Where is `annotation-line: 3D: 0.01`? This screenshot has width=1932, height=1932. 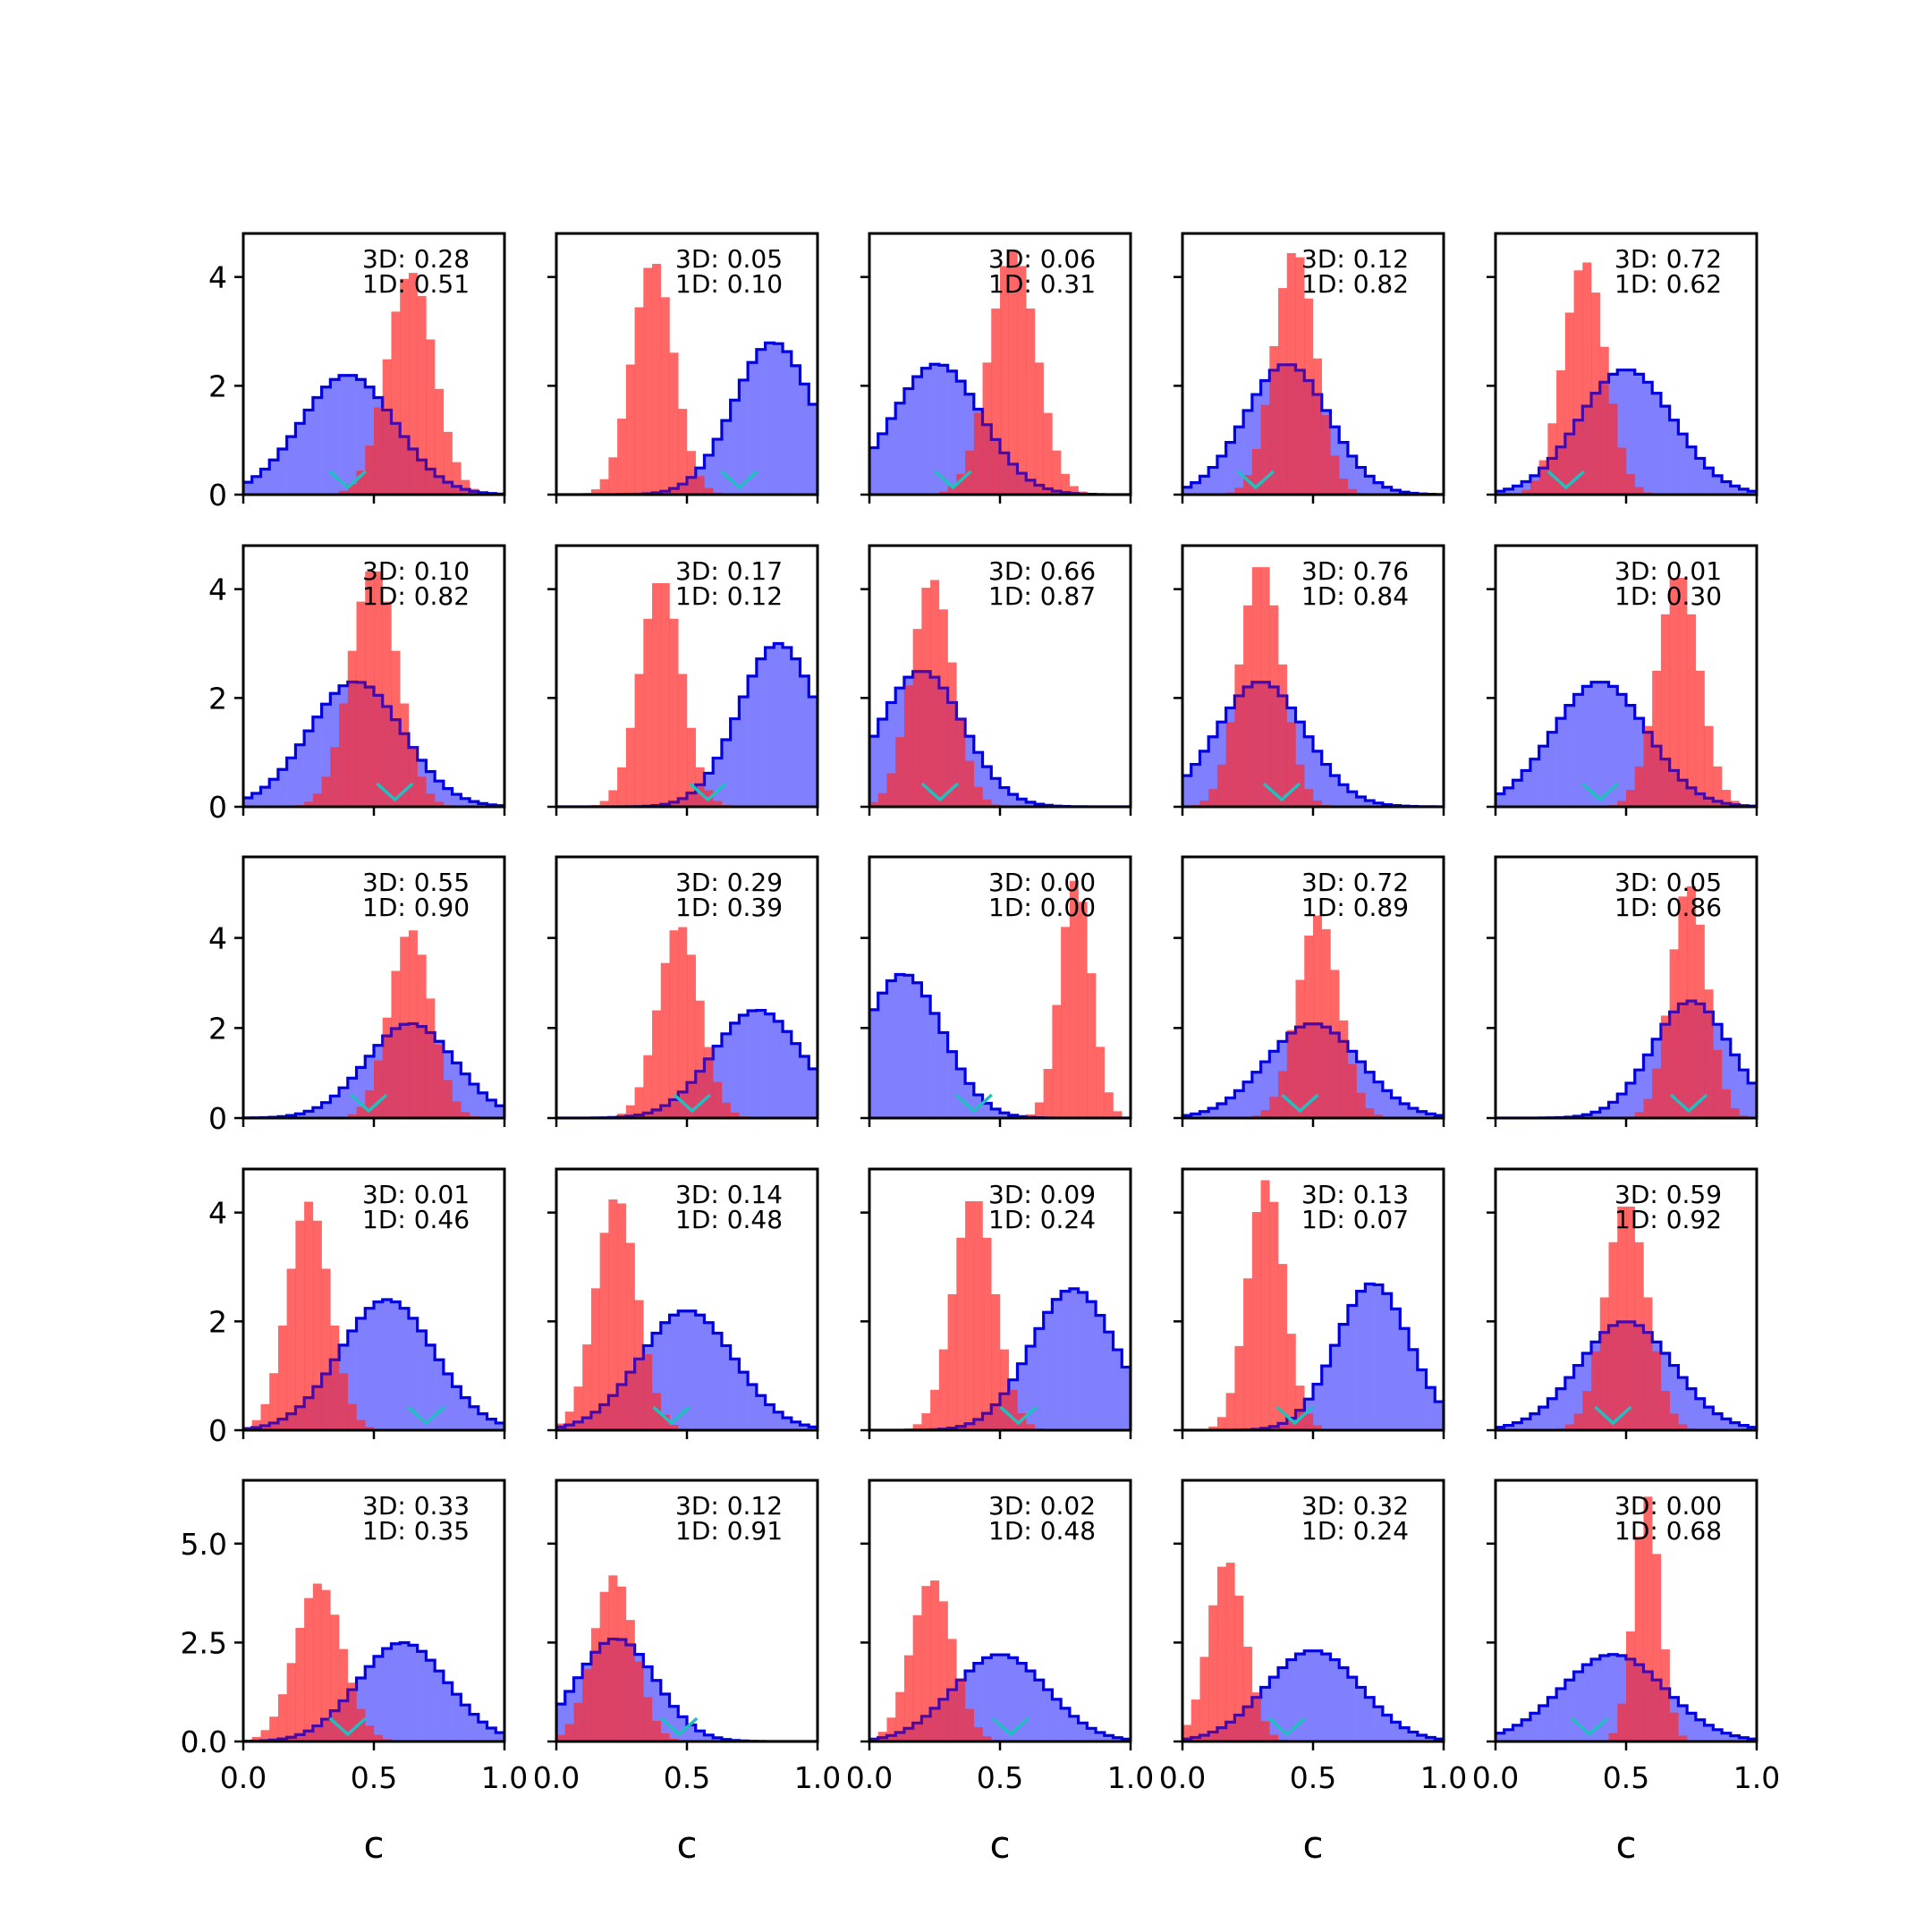 annotation-line: 3D: 0.01 is located at coordinates (1668, 571).